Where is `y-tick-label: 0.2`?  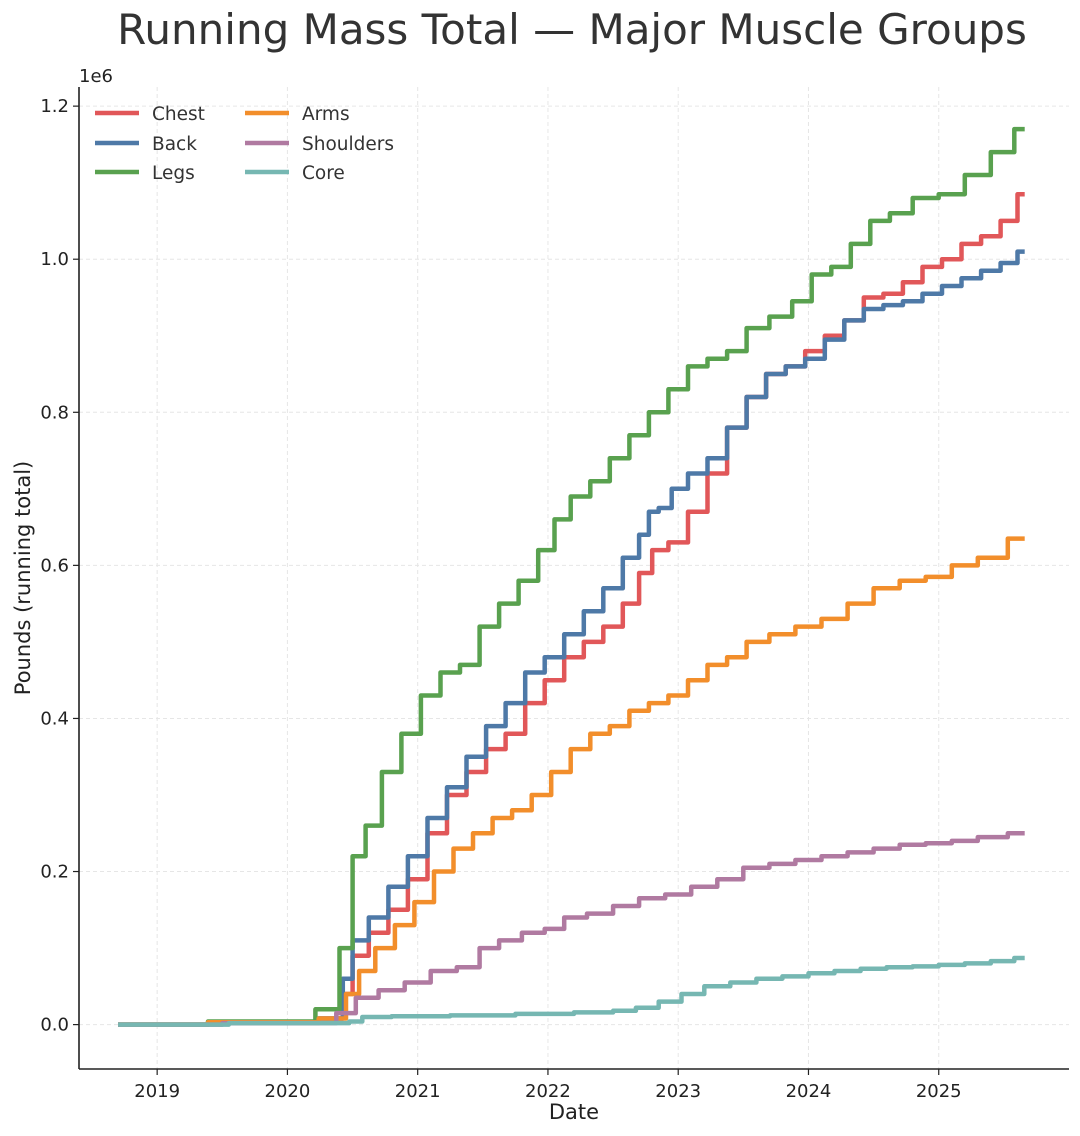 y-tick-label: 0.2 is located at coordinates (54, 872).